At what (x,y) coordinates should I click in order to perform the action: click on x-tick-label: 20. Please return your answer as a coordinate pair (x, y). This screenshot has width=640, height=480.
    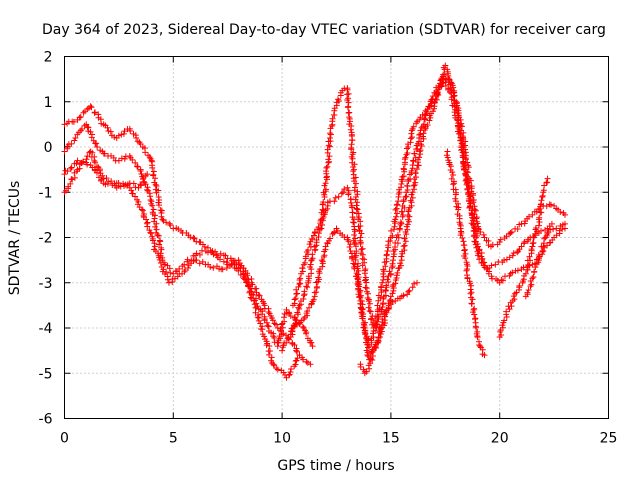
    Looking at the image, I should click on (500, 439).